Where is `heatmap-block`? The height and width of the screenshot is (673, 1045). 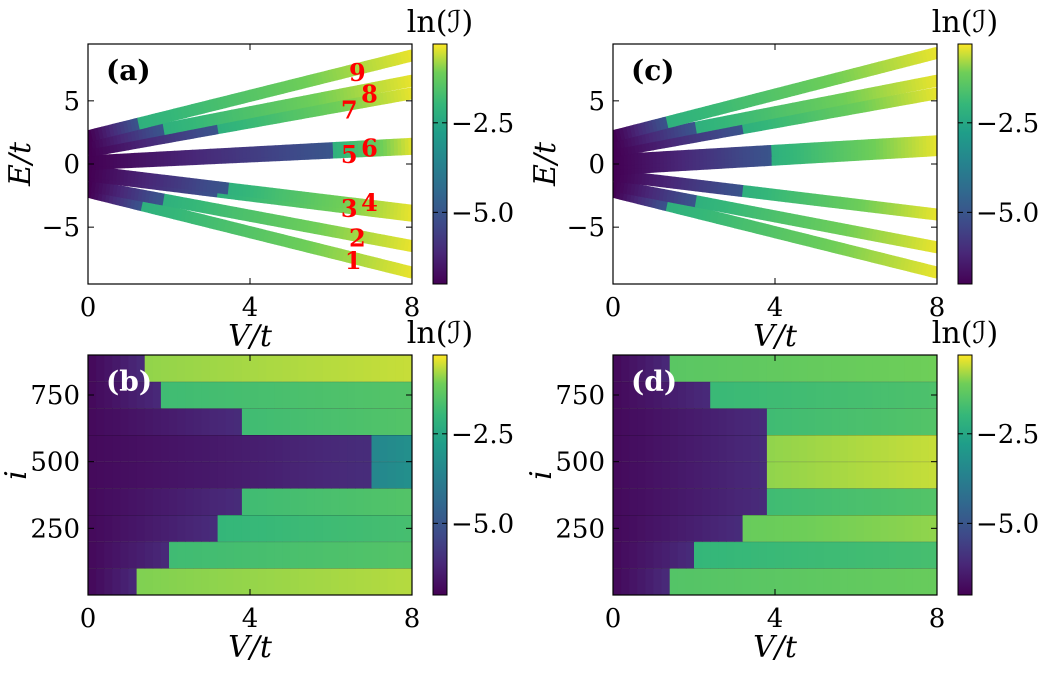 heatmap-block is located at coordinates (250, 448).